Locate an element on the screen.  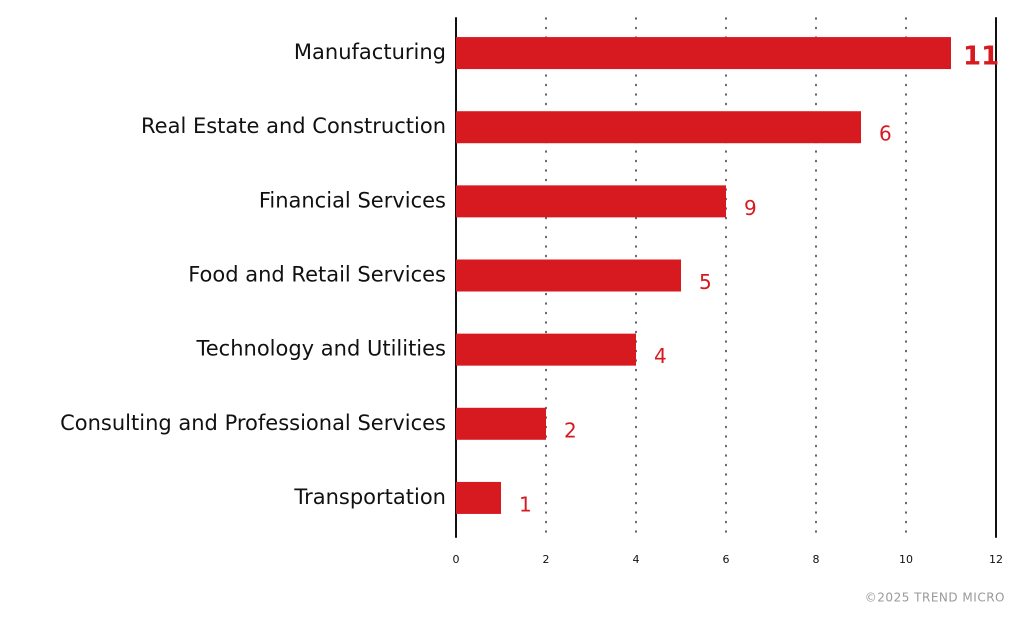
category-label: Manufacturing is located at coordinates (370, 52).